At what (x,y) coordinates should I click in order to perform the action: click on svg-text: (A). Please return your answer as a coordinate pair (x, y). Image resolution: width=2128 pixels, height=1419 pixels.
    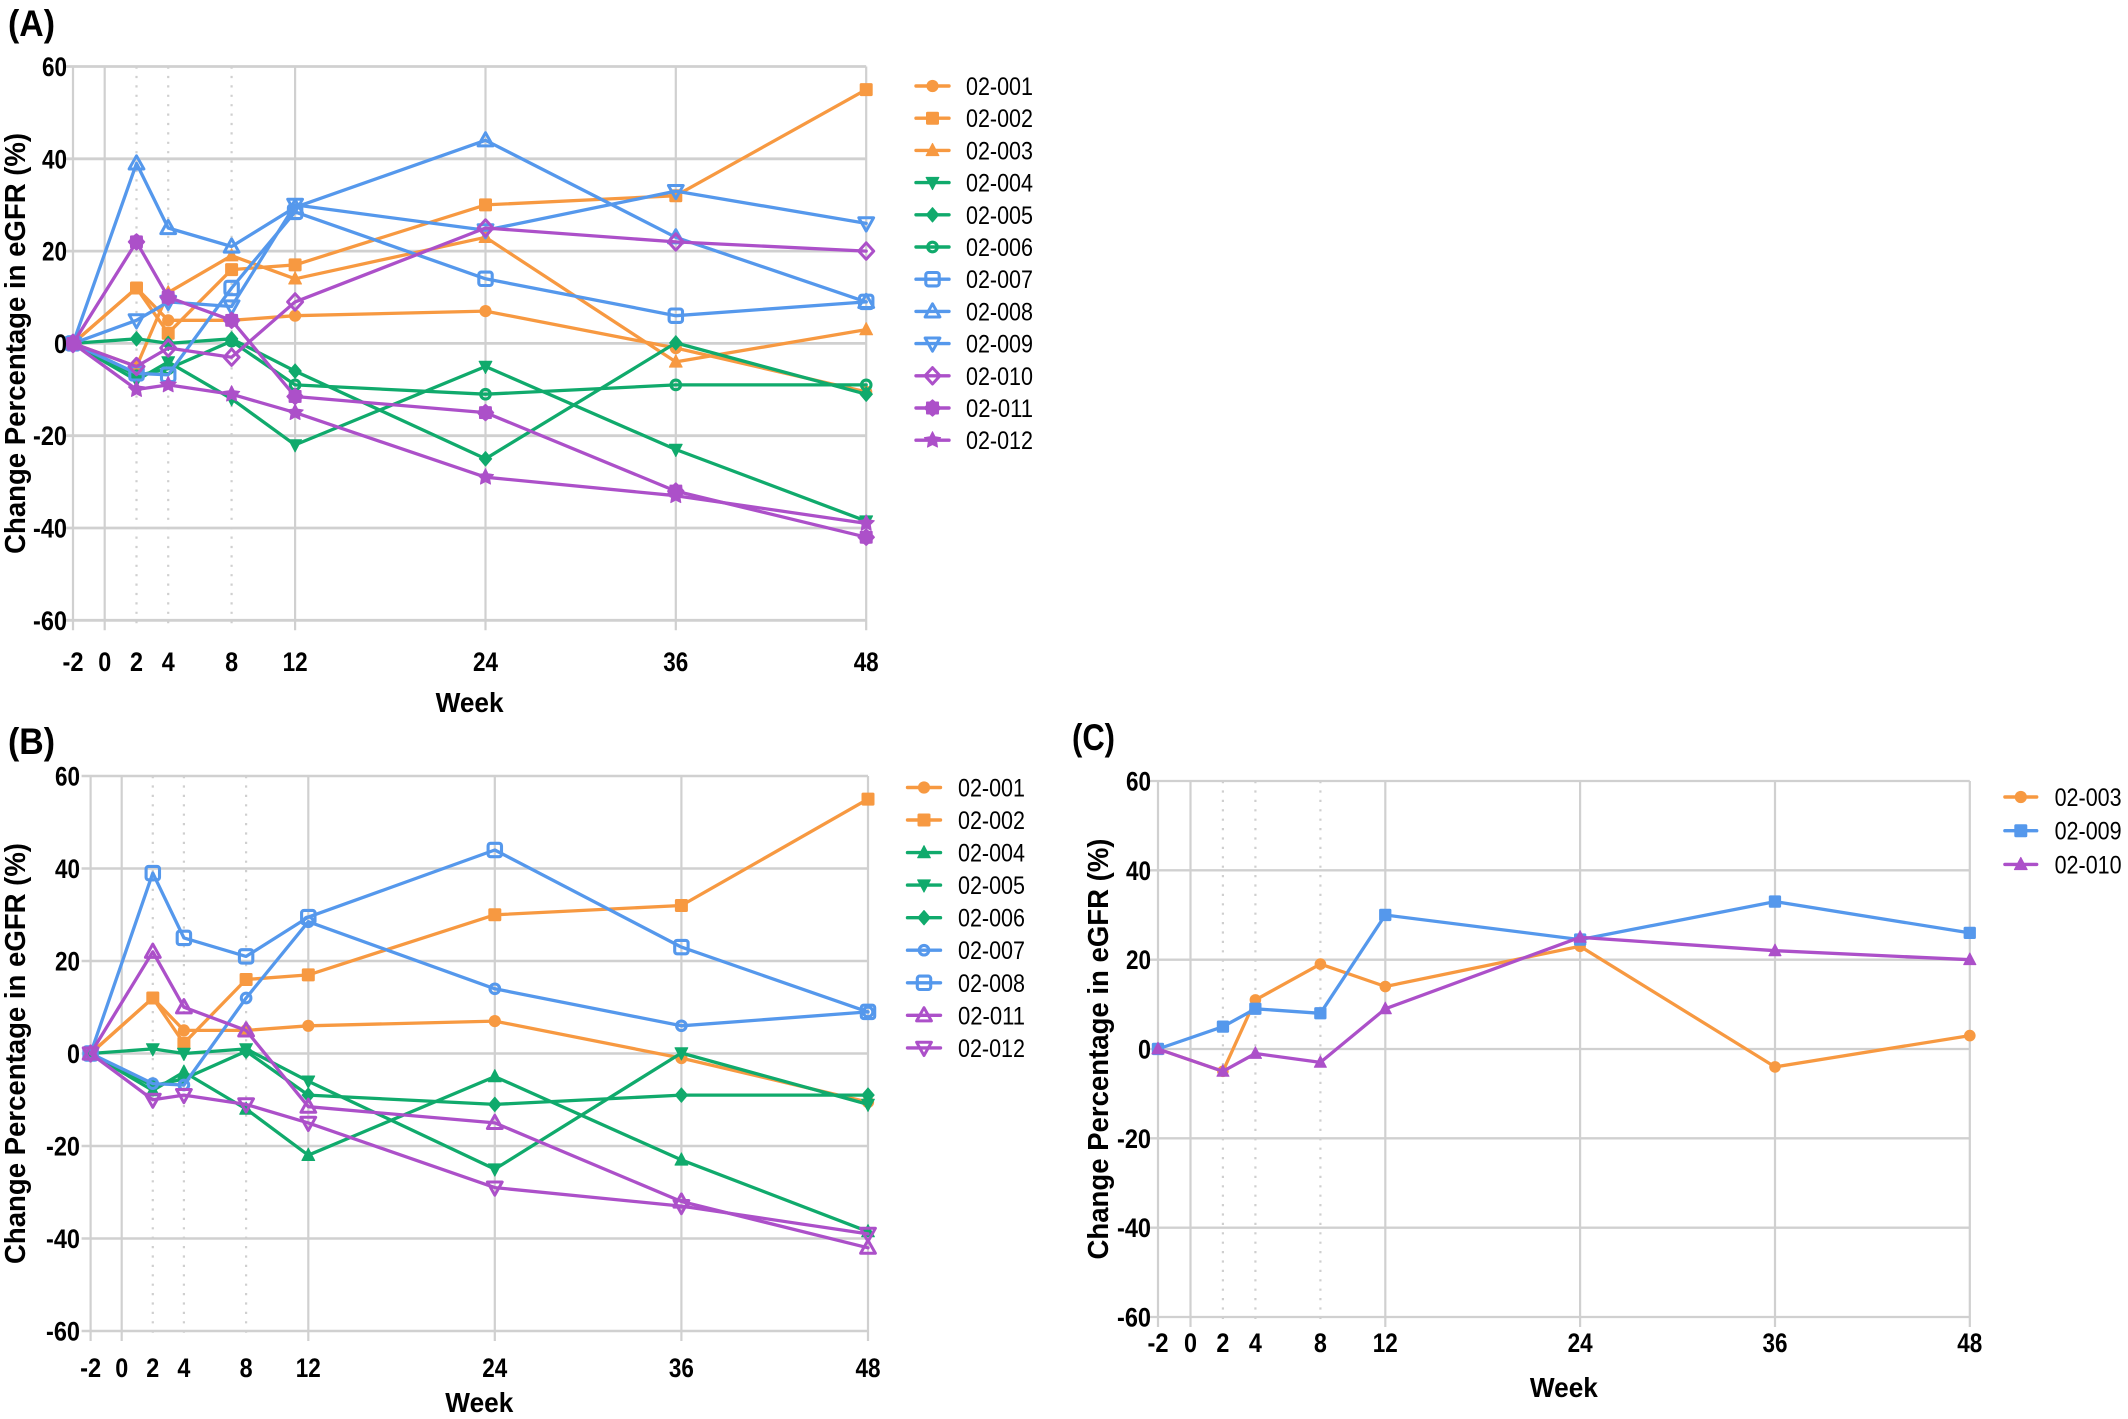
    Looking at the image, I should click on (31, 23).